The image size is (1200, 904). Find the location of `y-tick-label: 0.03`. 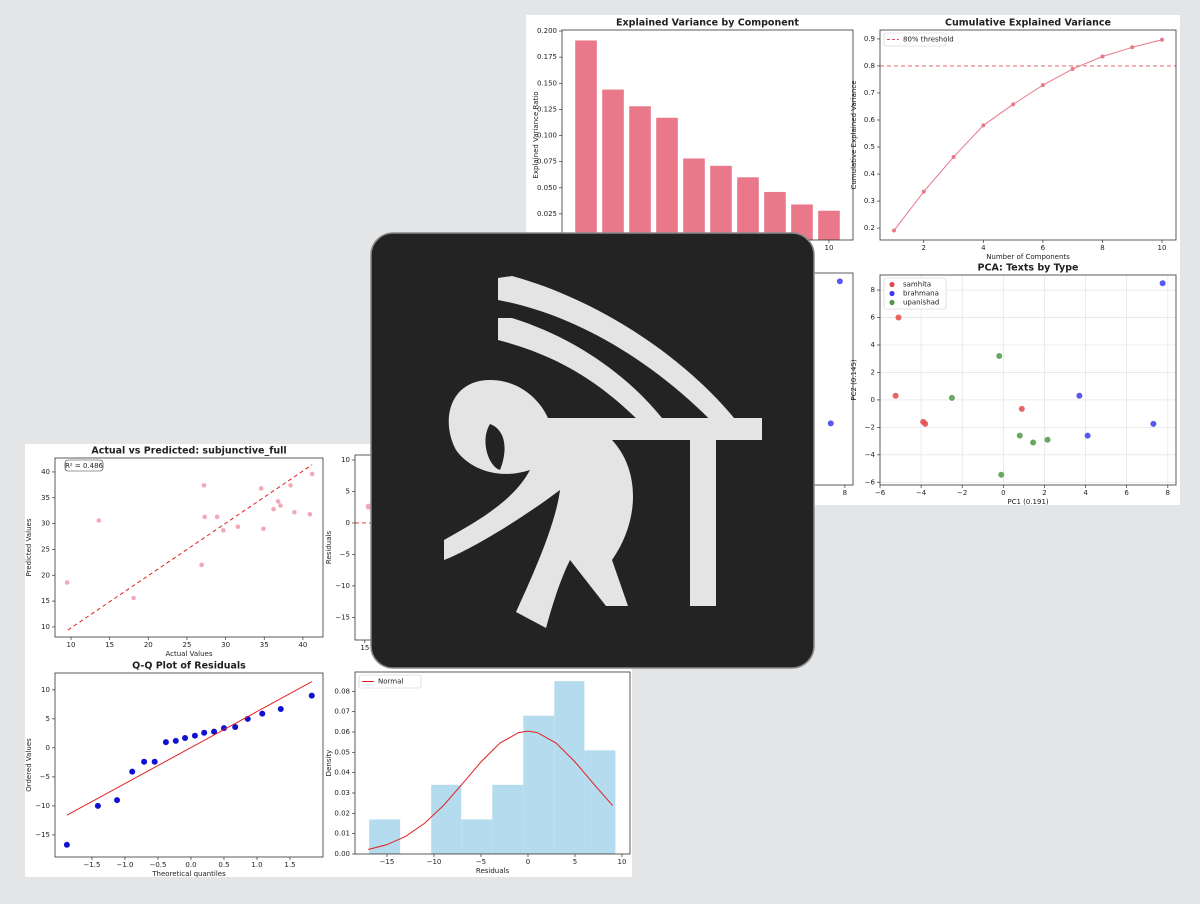

y-tick-label: 0.03 is located at coordinates (342, 793).